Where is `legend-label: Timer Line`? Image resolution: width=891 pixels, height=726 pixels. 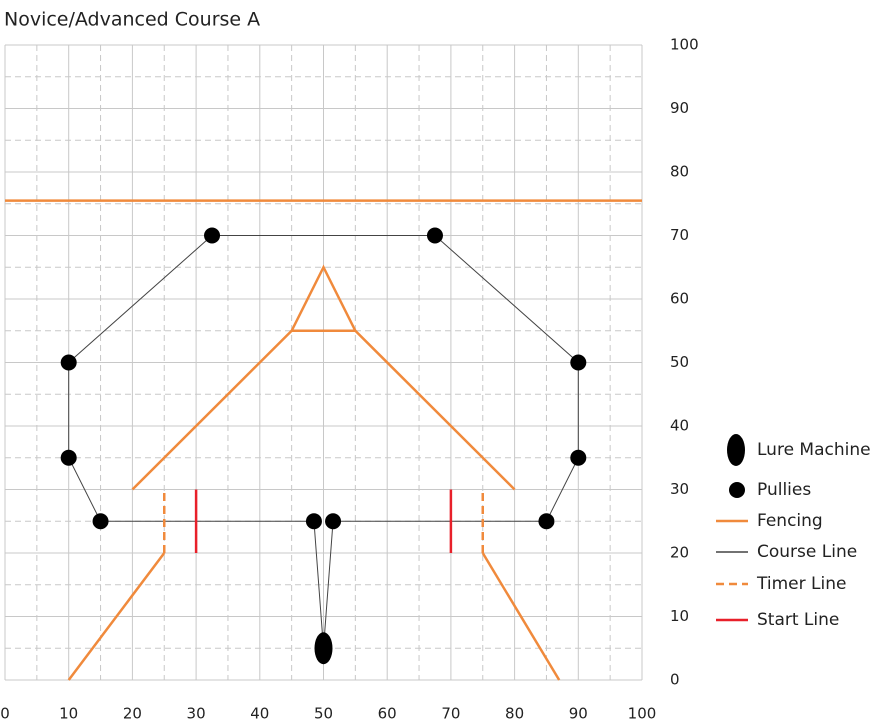
legend-label: Timer Line is located at coordinates (801, 584).